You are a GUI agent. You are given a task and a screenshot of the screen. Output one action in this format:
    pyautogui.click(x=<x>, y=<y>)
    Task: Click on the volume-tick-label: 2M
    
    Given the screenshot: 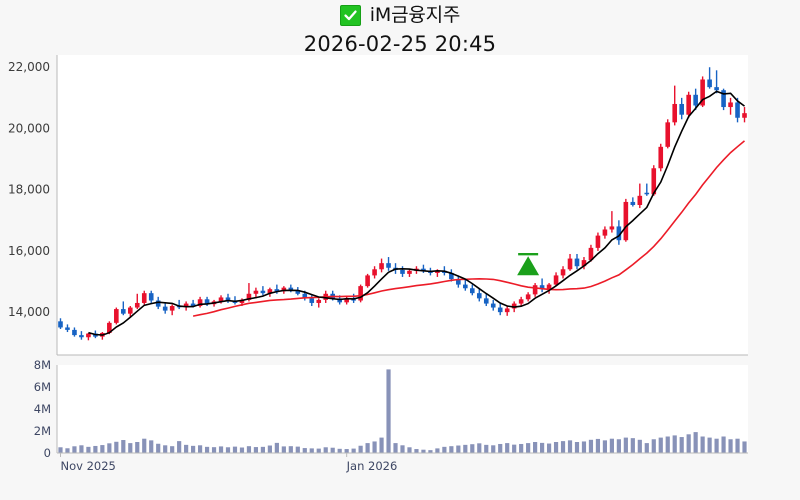 What is the action you would take?
    pyautogui.click(x=42, y=431)
    